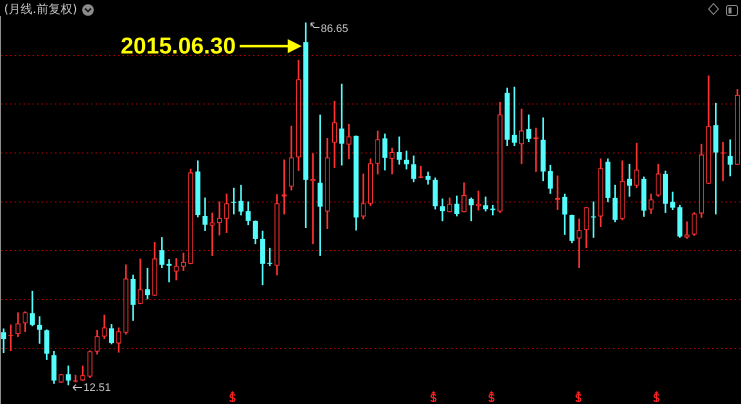  Describe the element at coordinates (97, 388) in the screenshot. I see `annotation: 12.51` at that location.